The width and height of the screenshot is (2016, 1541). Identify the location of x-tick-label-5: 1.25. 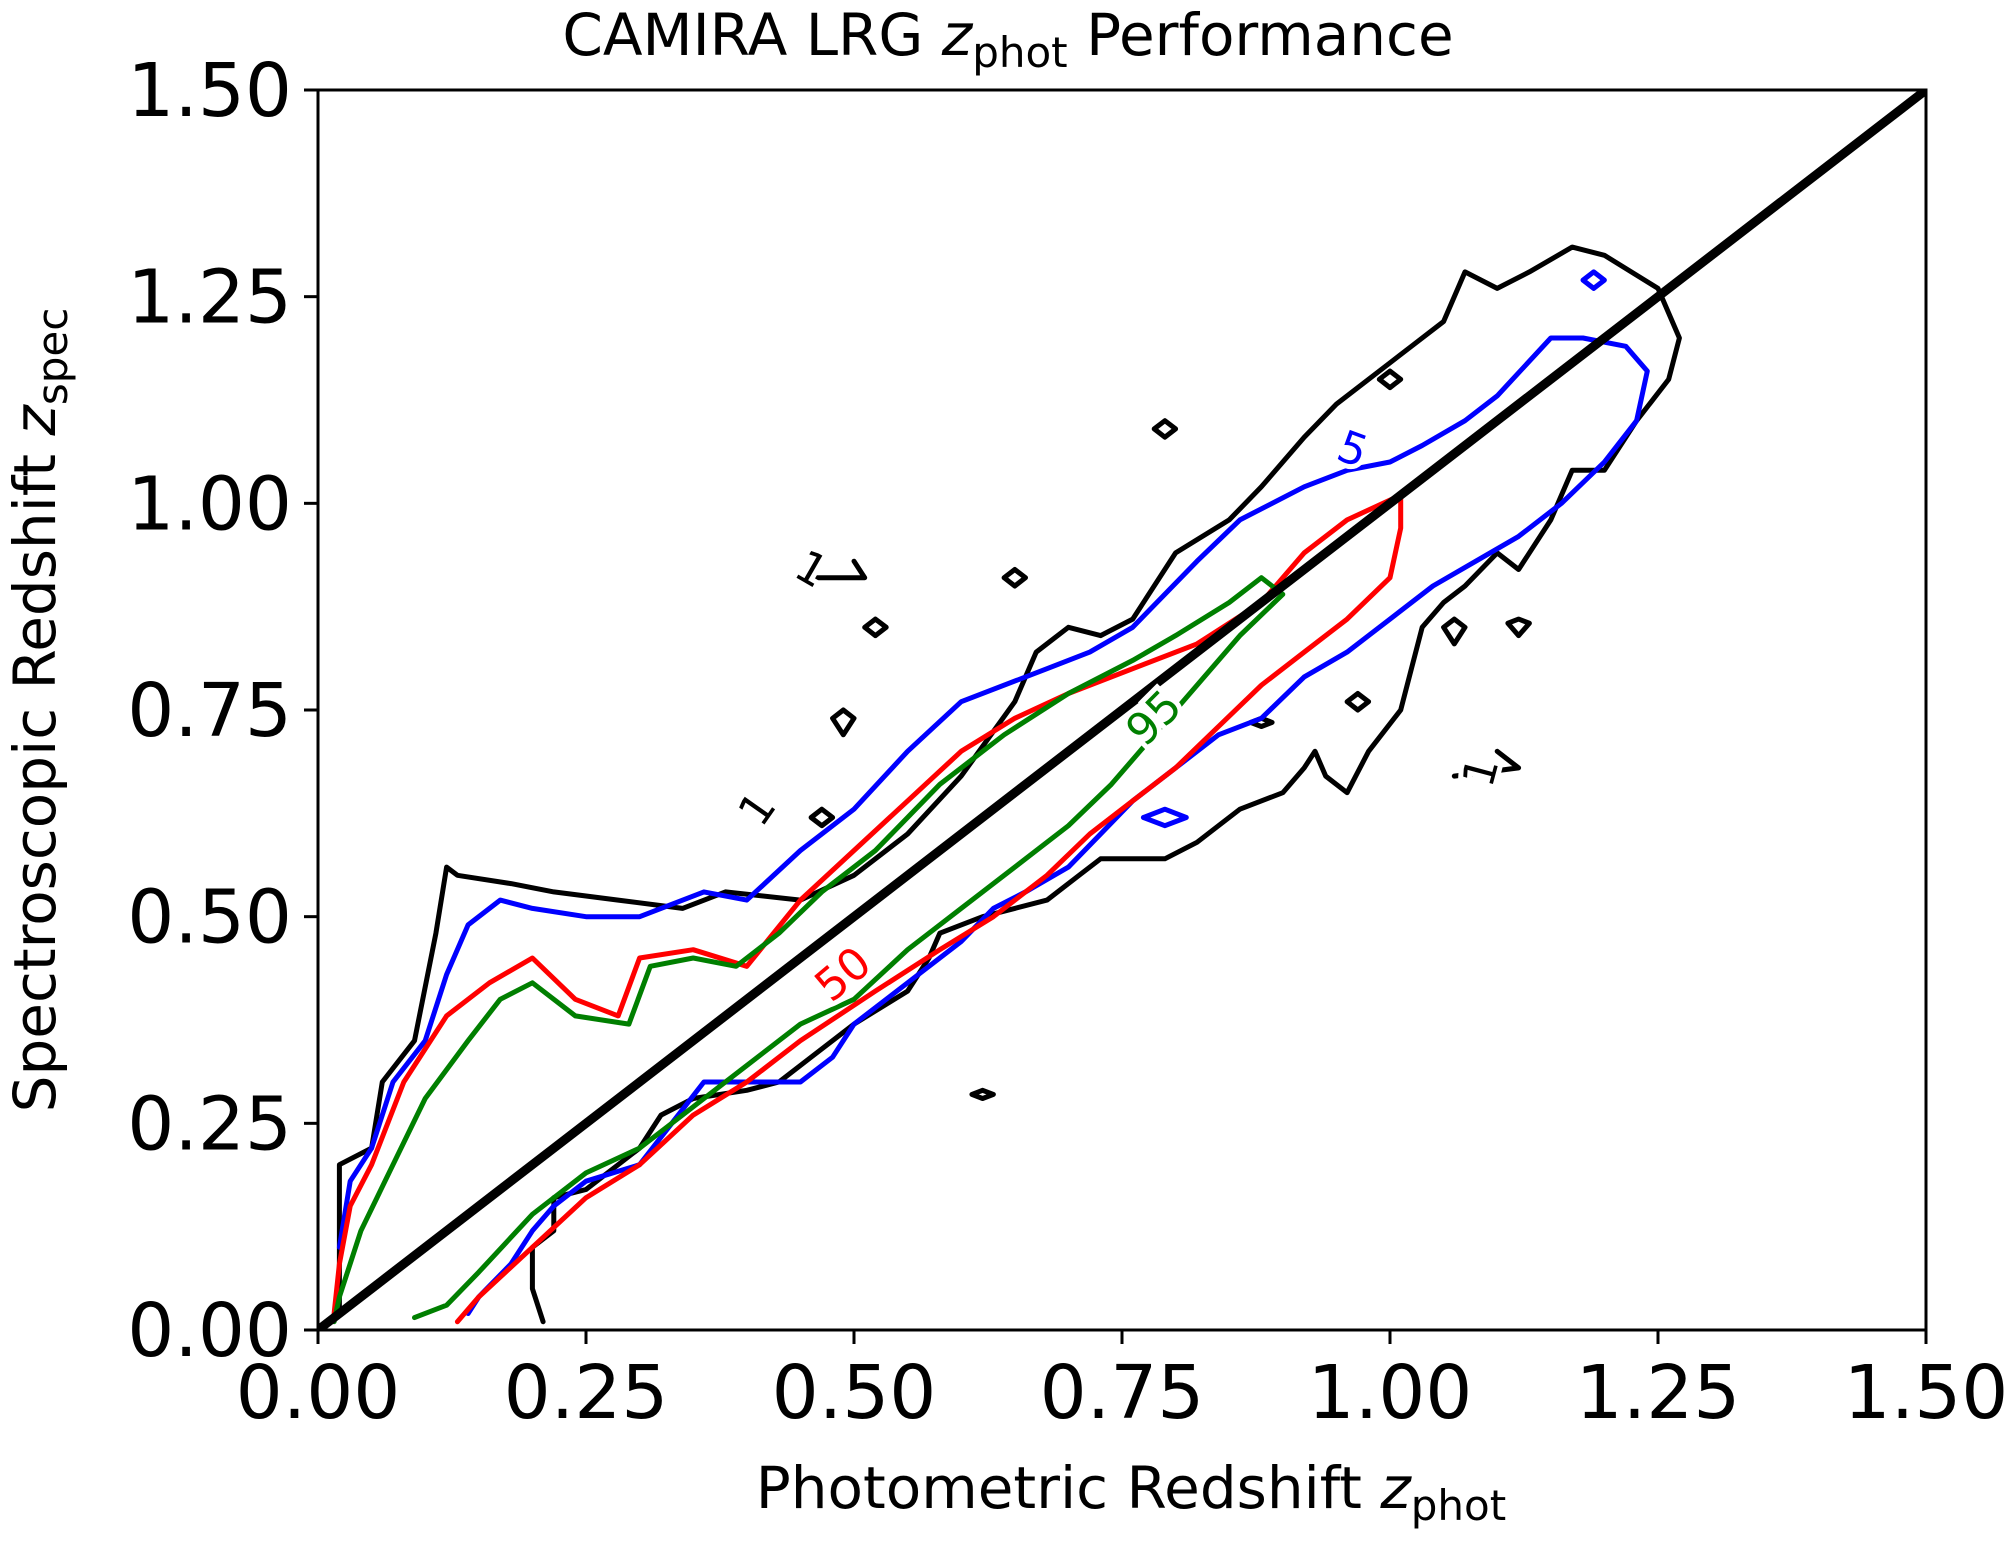
(1658, 1393).